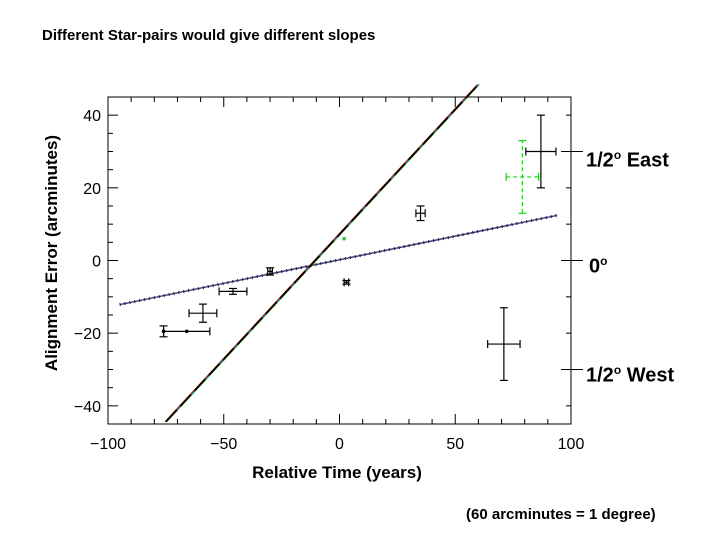 The width and height of the screenshot is (720, 540). I want to click on y-tick-label: 40, so click(92, 116).